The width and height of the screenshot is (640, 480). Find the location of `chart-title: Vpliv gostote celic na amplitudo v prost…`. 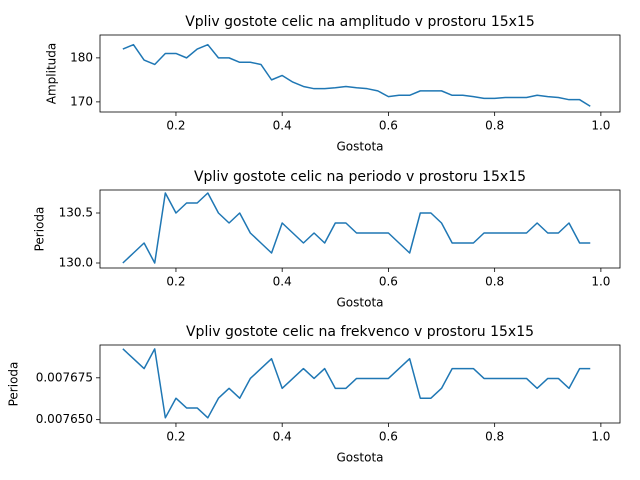

chart-title: Vpliv gostote celic na amplitudo v prost… is located at coordinates (360, 22).